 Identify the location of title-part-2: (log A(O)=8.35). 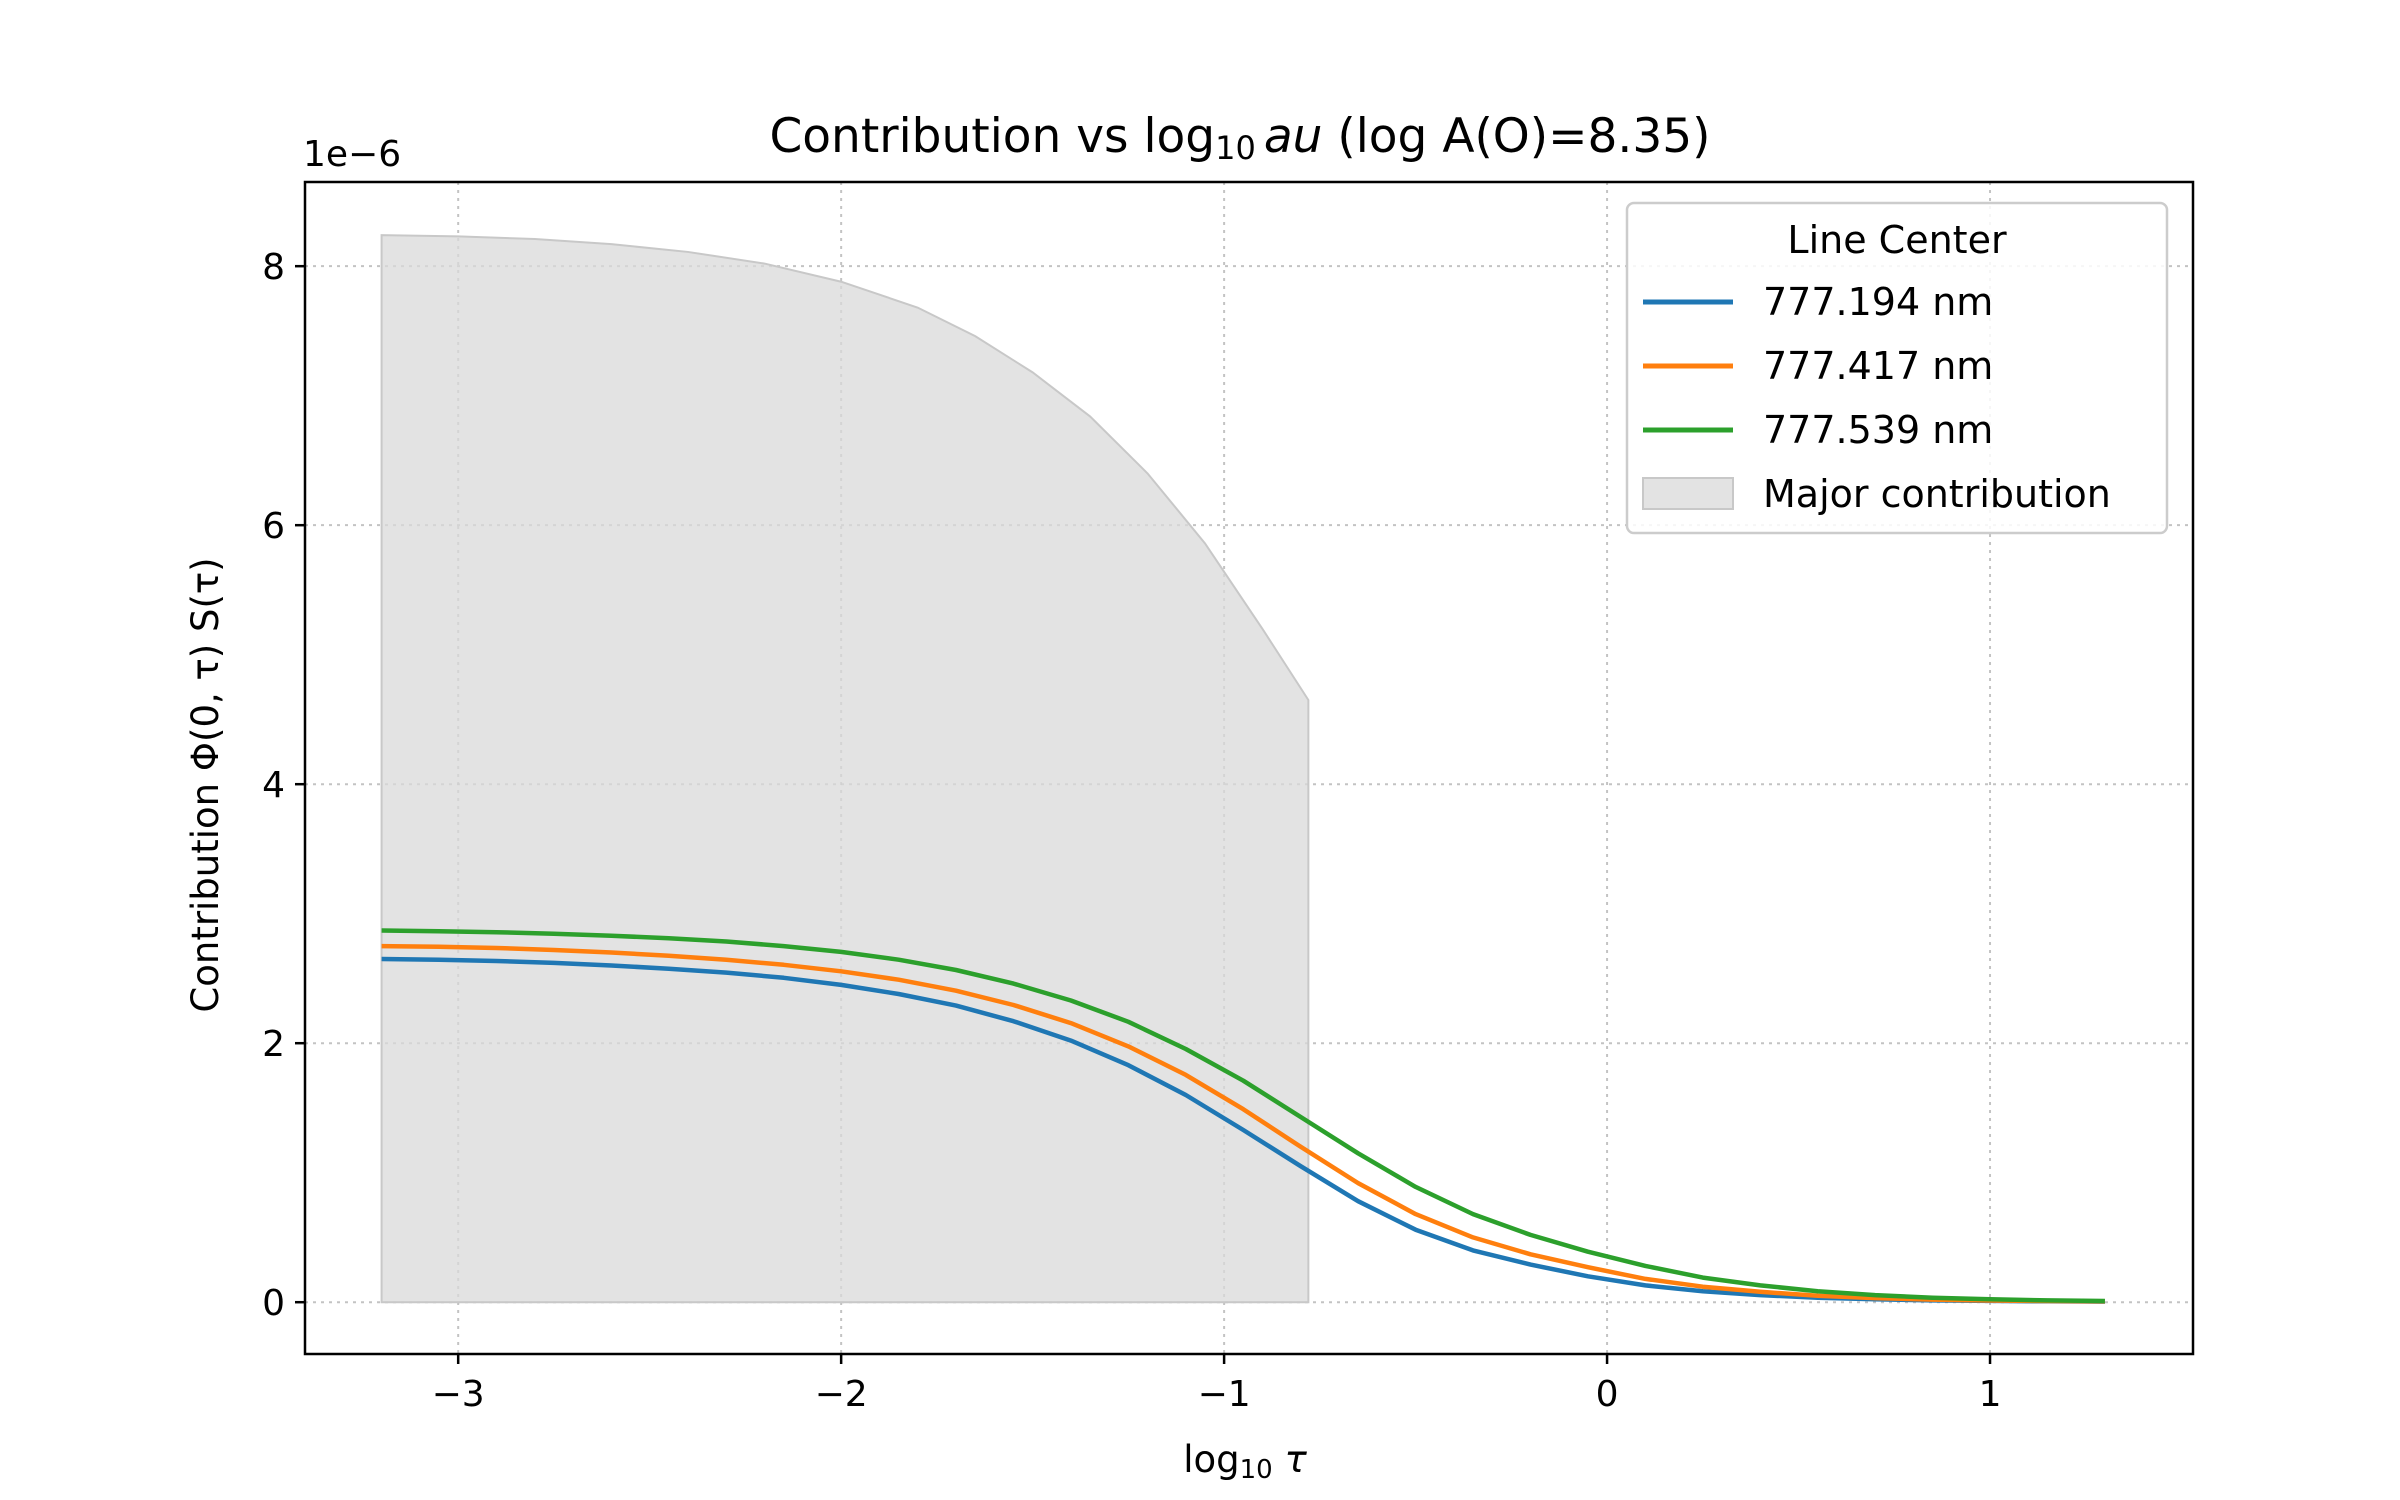
(1516, 136).